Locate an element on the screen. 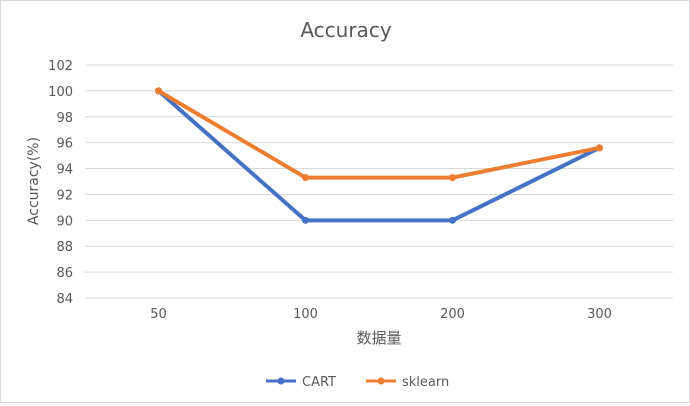  y-tick-label: 88 is located at coordinates (64, 247).